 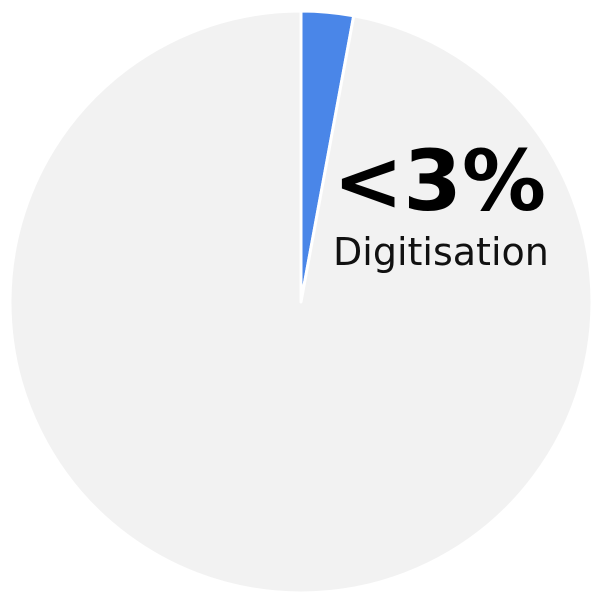 What do you see at coordinates (441, 252) in the screenshot?
I see `category-label: Digitisation` at bounding box center [441, 252].